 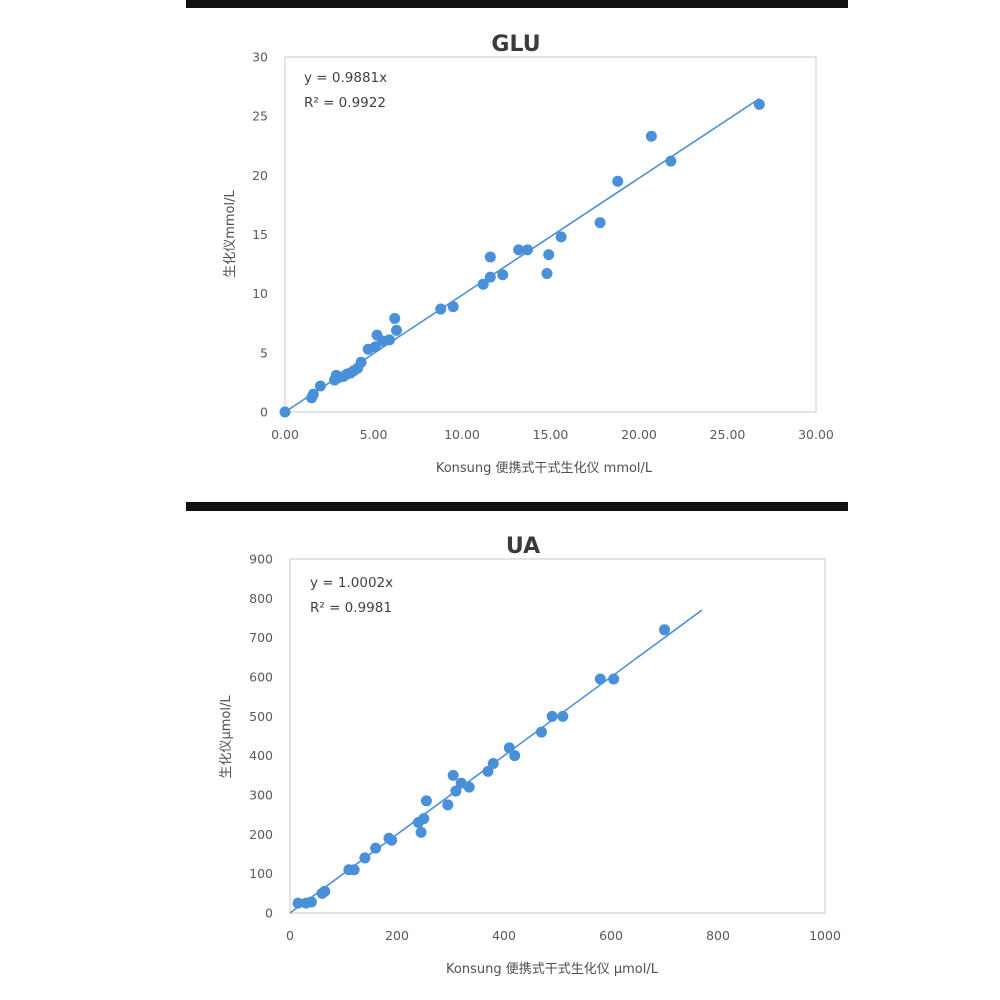 What do you see at coordinates (517, 4) in the screenshot?
I see `top-dark-bar` at bounding box center [517, 4].